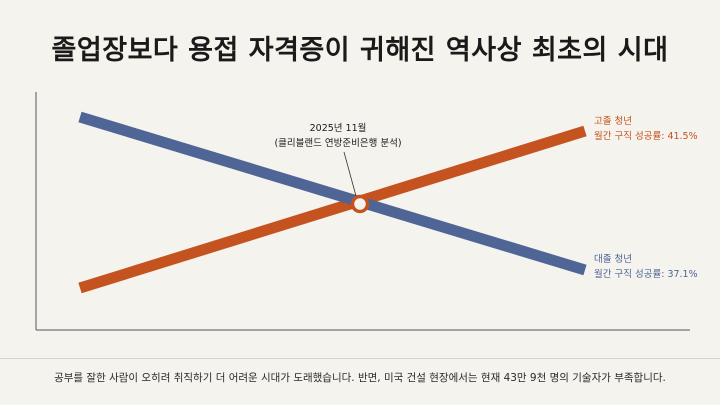 Image resolution: width=720 pixels, height=405 pixels. I want to click on footer-divider, so click(360, 358).